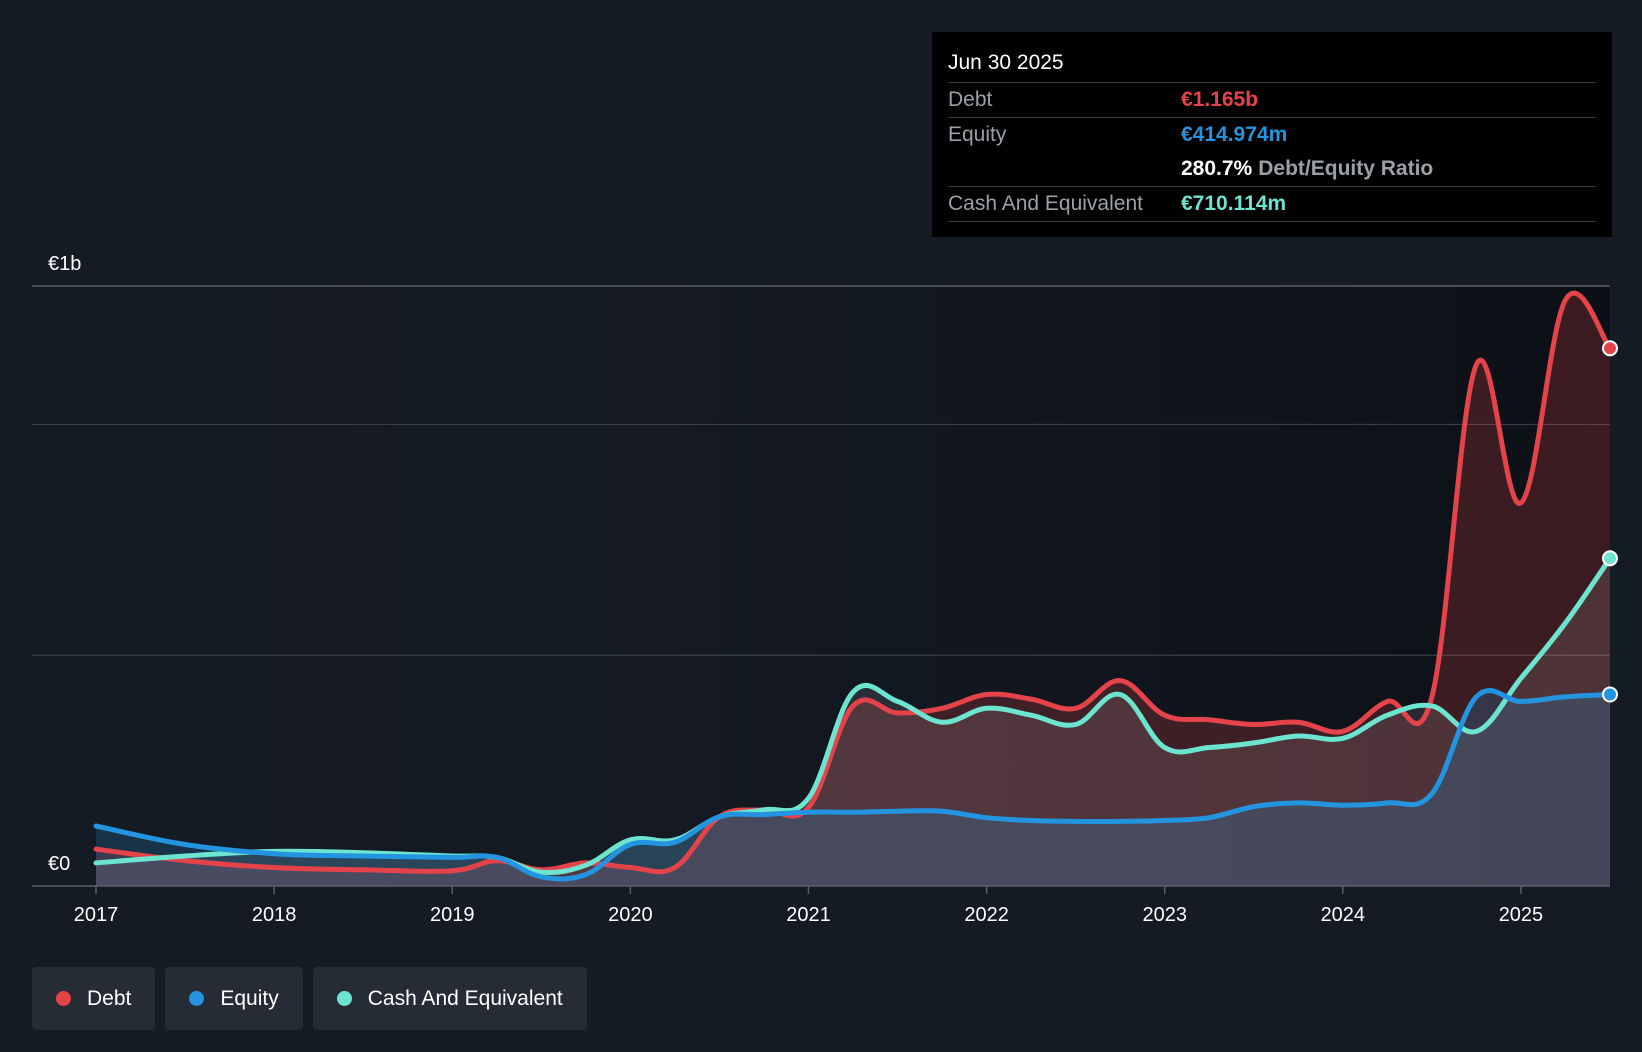 The width and height of the screenshot is (1642, 1052). What do you see at coordinates (1610, 558) in the screenshot?
I see `cash-end-marker` at bounding box center [1610, 558].